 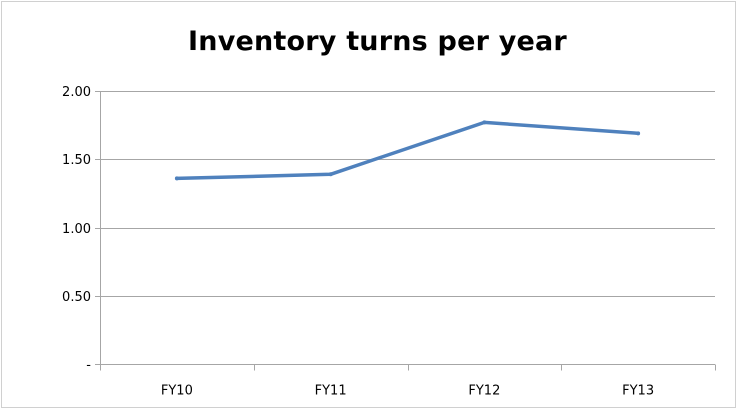 What do you see at coordinates (76, 92) in the screenshot?
I see `y-tick-label: 2.00` at bounding box center [76, 92].